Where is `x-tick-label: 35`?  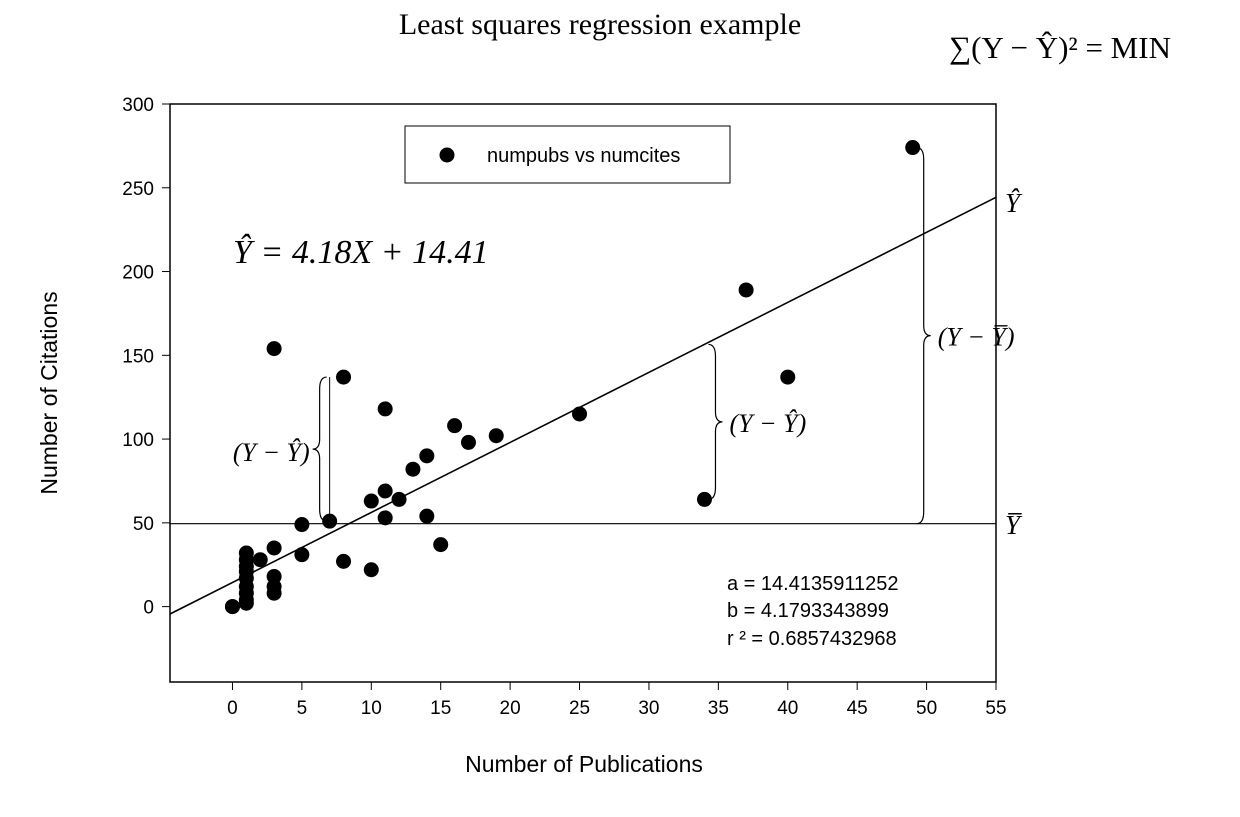 x-tick-label: 35 is located at coordinates (718, 708).